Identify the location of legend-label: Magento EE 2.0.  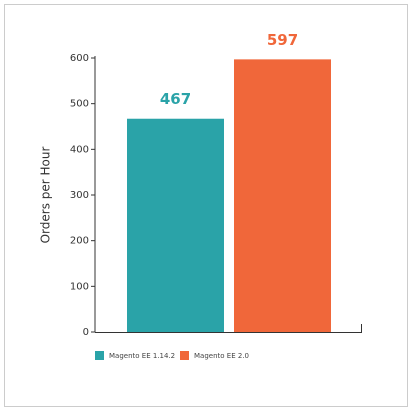
(221, 356).